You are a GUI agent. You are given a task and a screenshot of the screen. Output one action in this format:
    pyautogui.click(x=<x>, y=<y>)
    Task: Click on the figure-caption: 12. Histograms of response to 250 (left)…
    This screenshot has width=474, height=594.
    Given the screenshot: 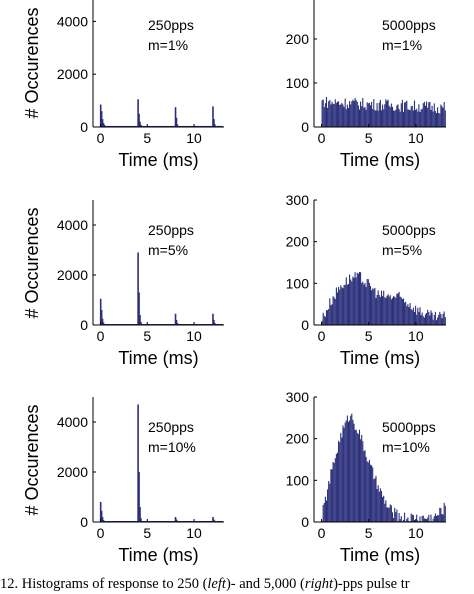 What is the action you would take?
    pyautogui.click(x=237, y=584)
    